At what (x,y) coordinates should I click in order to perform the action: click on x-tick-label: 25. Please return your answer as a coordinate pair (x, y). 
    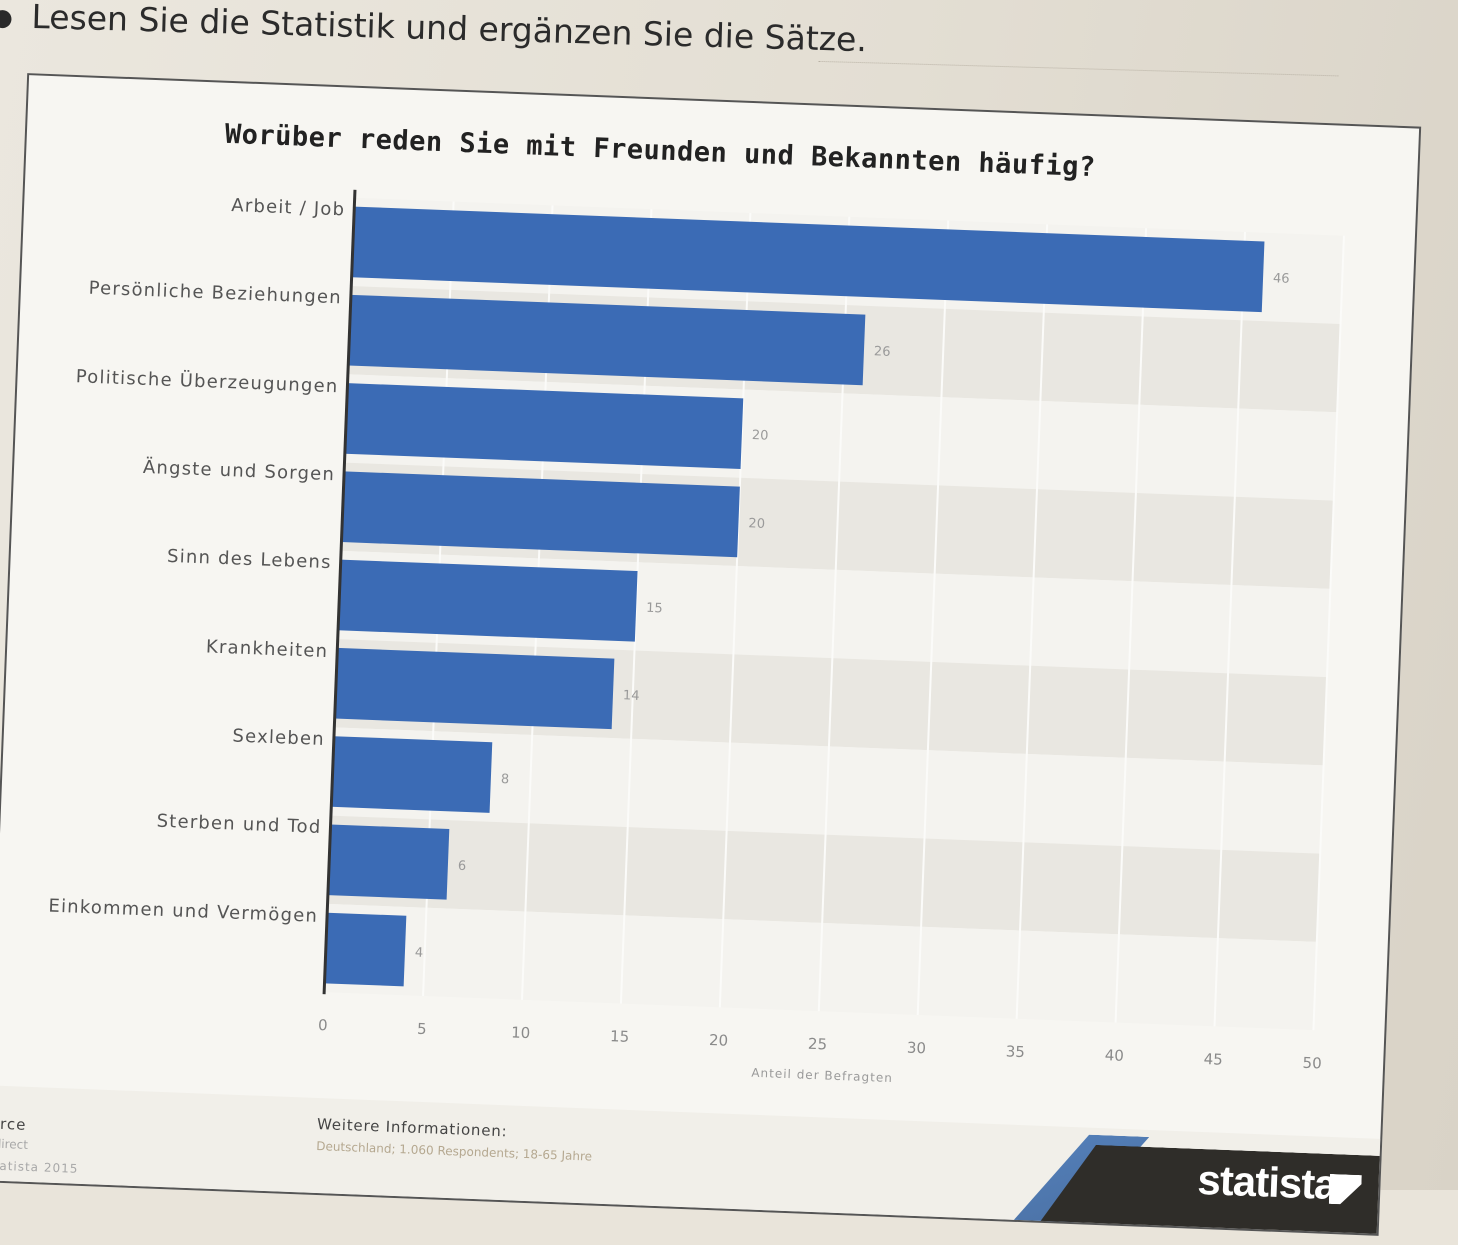
    Looking at the image, I should click on (818, 1044).